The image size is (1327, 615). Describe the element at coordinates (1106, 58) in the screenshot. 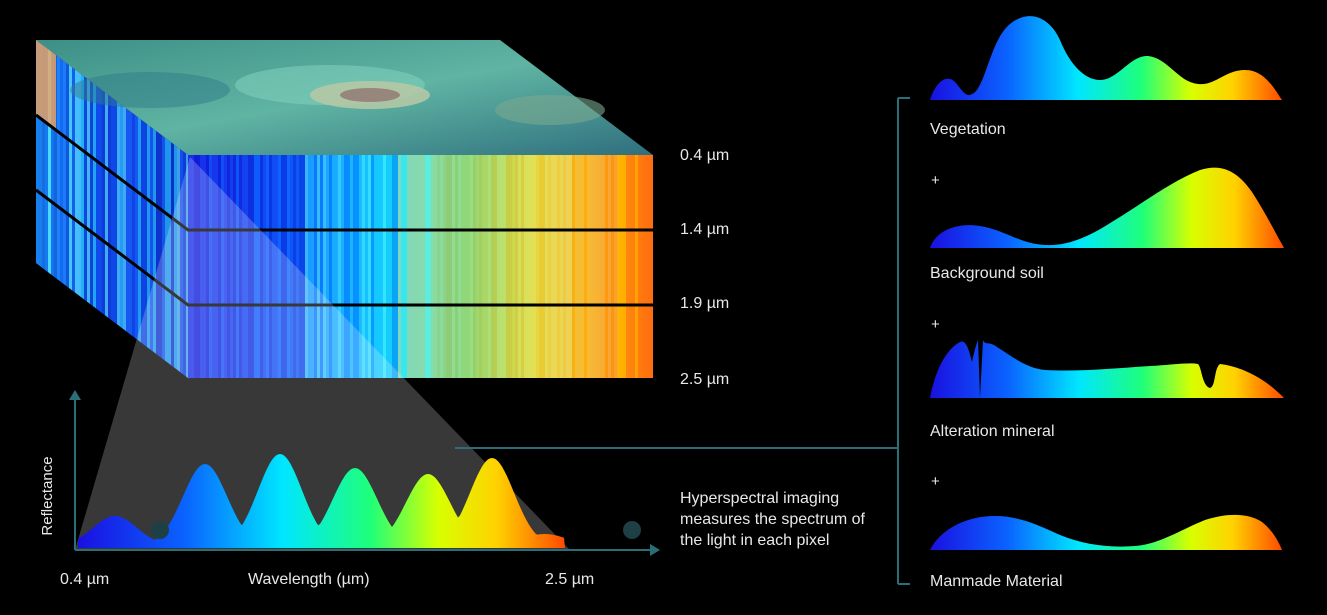

I see `vegetation-spectrum` at that location.